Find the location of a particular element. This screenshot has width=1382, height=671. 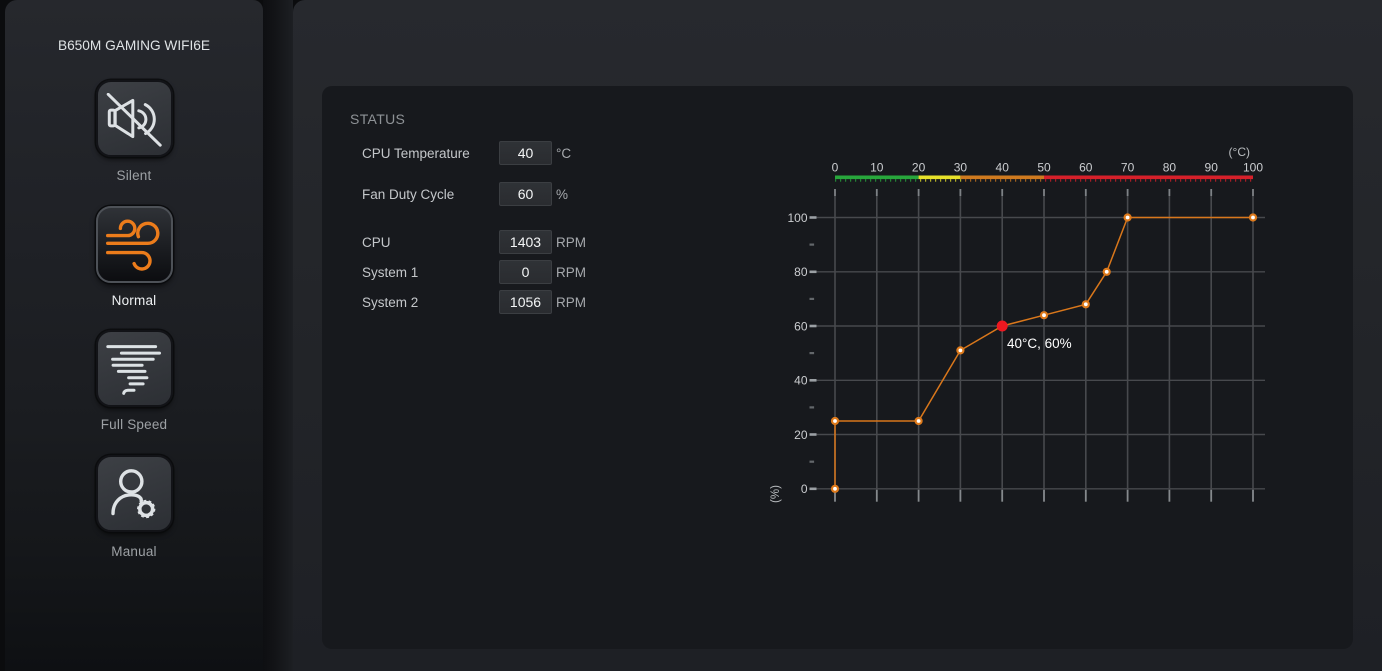

svg-text: 30 is located at coordinates (961, 168).